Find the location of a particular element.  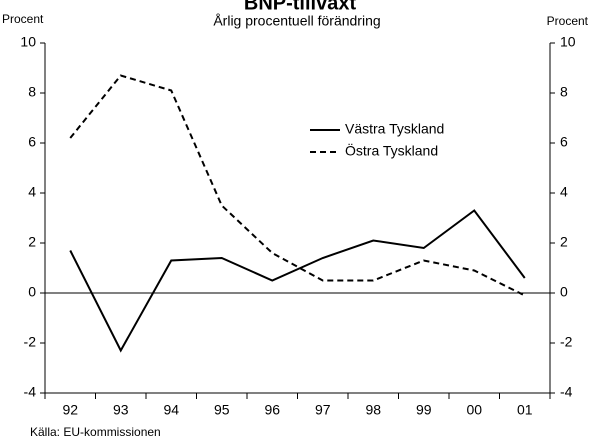

y2-axis-label: Procent is located at coordinates (568, 21).